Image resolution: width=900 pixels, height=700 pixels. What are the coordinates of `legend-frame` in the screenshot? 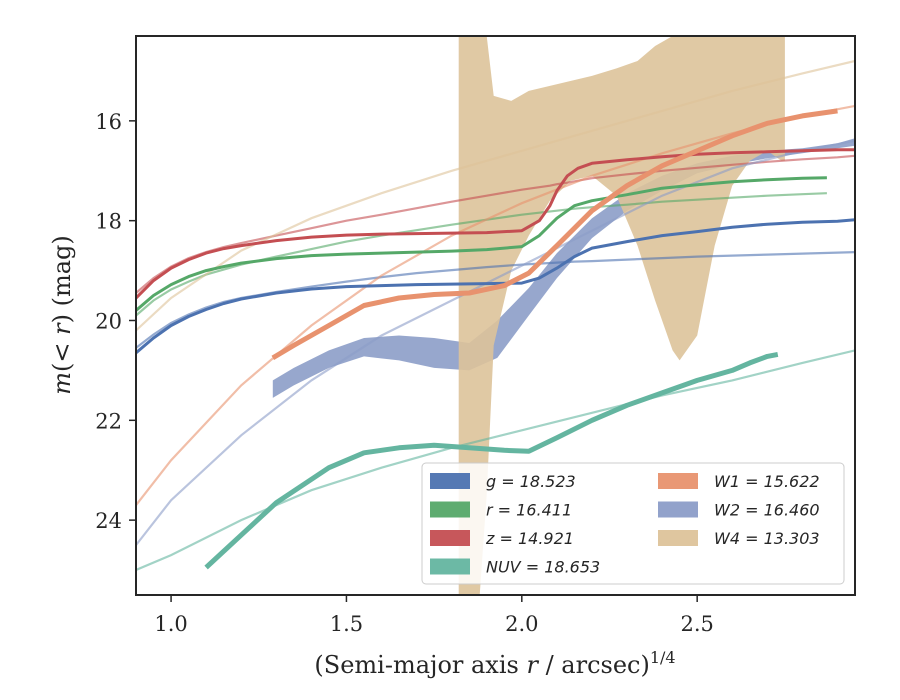 It's located at (633, 523).